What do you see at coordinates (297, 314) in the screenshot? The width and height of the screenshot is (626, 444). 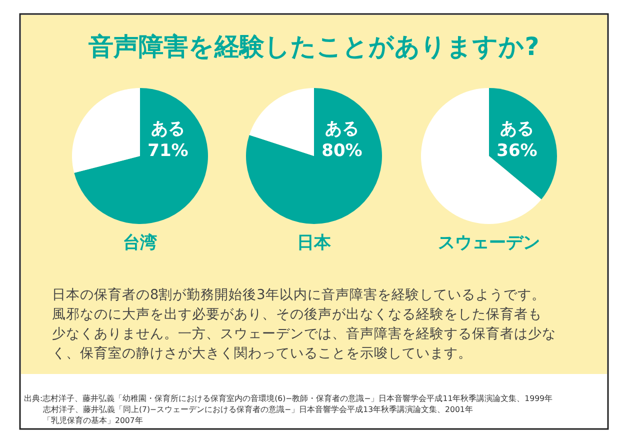 I see `text: 風邪なのに大声を出す必要があり、その後声が出なくなる経験をした保育者も` at bounding box center [297, 314].